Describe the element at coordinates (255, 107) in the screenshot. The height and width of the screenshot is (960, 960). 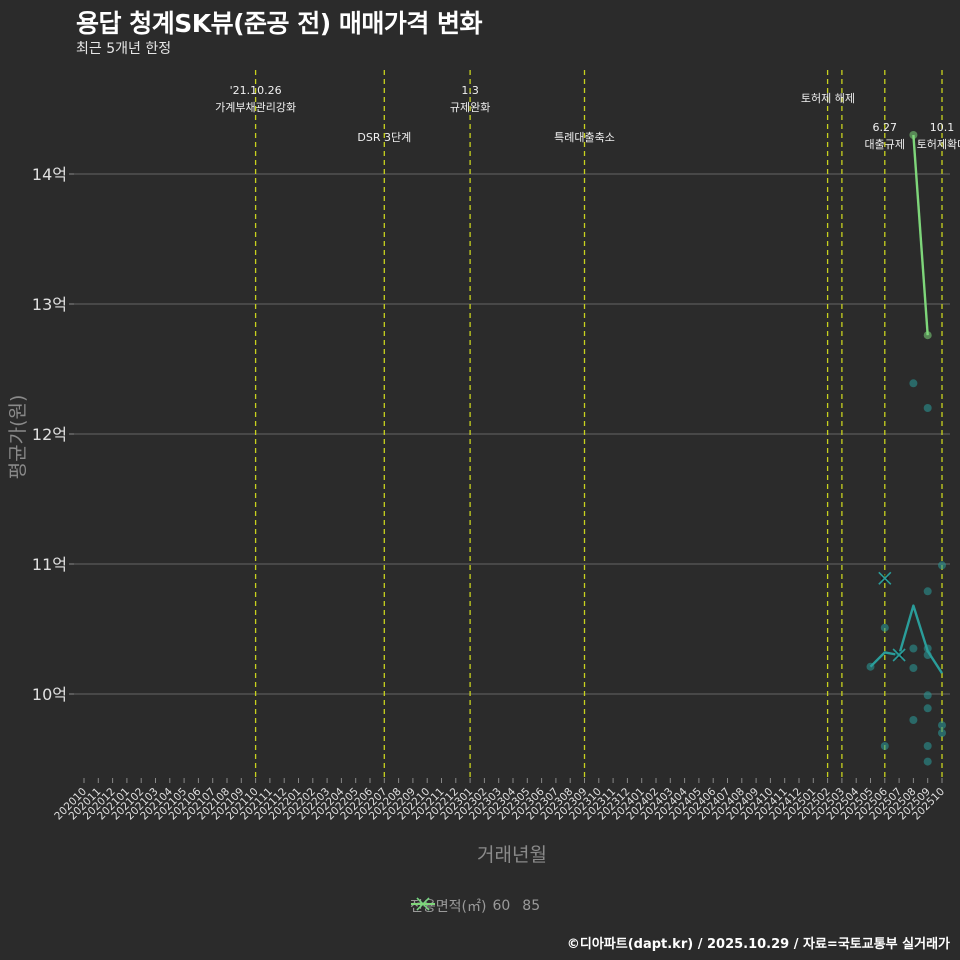
I see `event-annotation: 가계부채관리강화` at that location.